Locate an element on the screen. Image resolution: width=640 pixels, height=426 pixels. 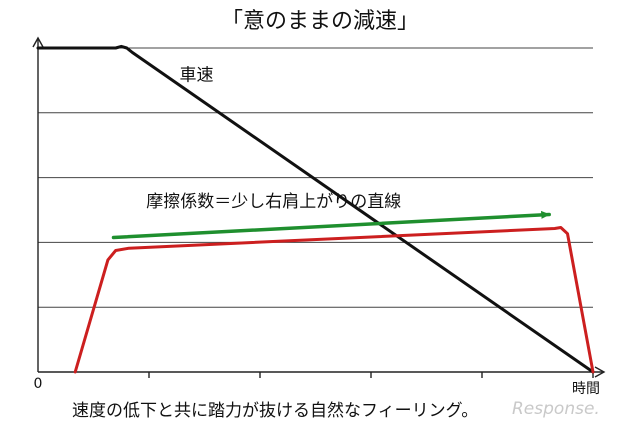
vehicle-speed-label: 車速 is located at coordinates (197, 75).